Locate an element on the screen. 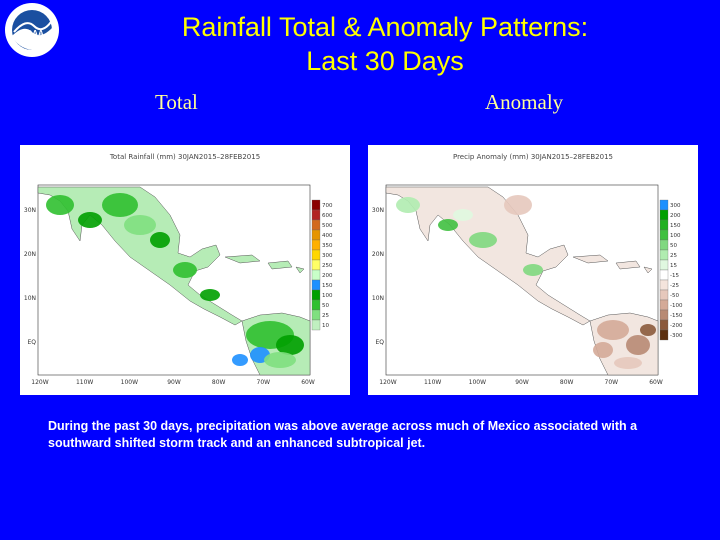 This screenshot has width=720, height=540. legend-value: 25 is located at coordinates (325, 316).